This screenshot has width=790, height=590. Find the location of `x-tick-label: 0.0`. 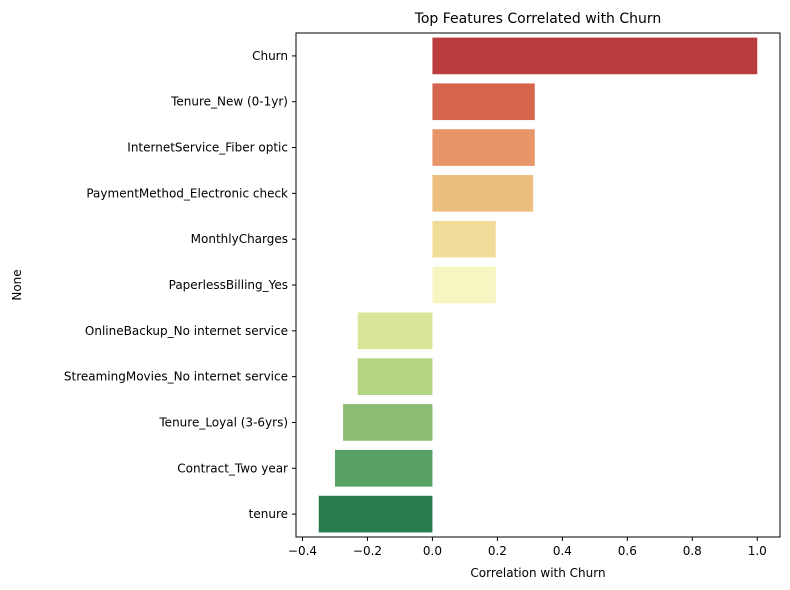

x-tick-label: 0.0 is located at coordinates (432, 551).